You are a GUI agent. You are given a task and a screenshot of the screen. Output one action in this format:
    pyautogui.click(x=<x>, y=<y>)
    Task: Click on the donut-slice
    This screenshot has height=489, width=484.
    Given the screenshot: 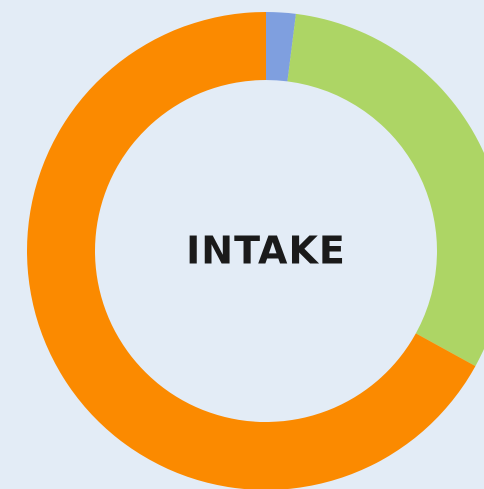 What is the action you would take?
    pyautogui.click(x=281, y=47)
    